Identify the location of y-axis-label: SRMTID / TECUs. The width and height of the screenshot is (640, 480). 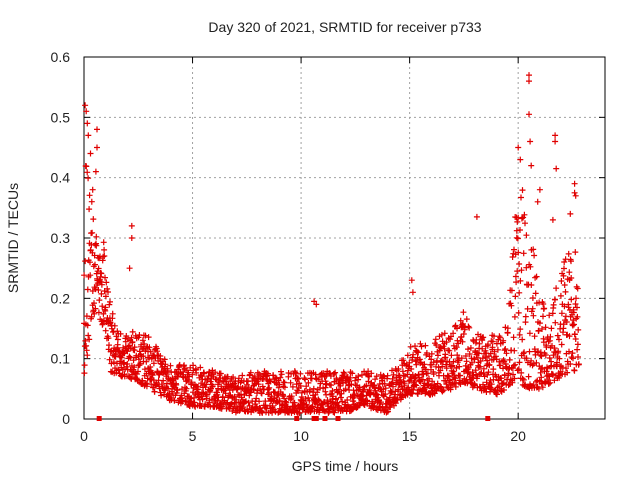
(13, 238).